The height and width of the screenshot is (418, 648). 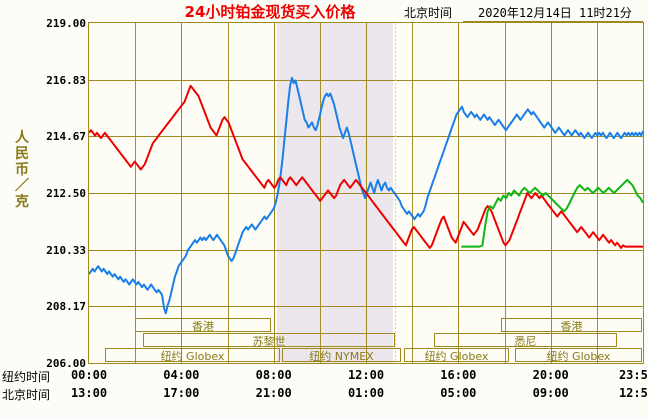 I want to click on y-axis-title-char: 币, so click(x=22, y=170).